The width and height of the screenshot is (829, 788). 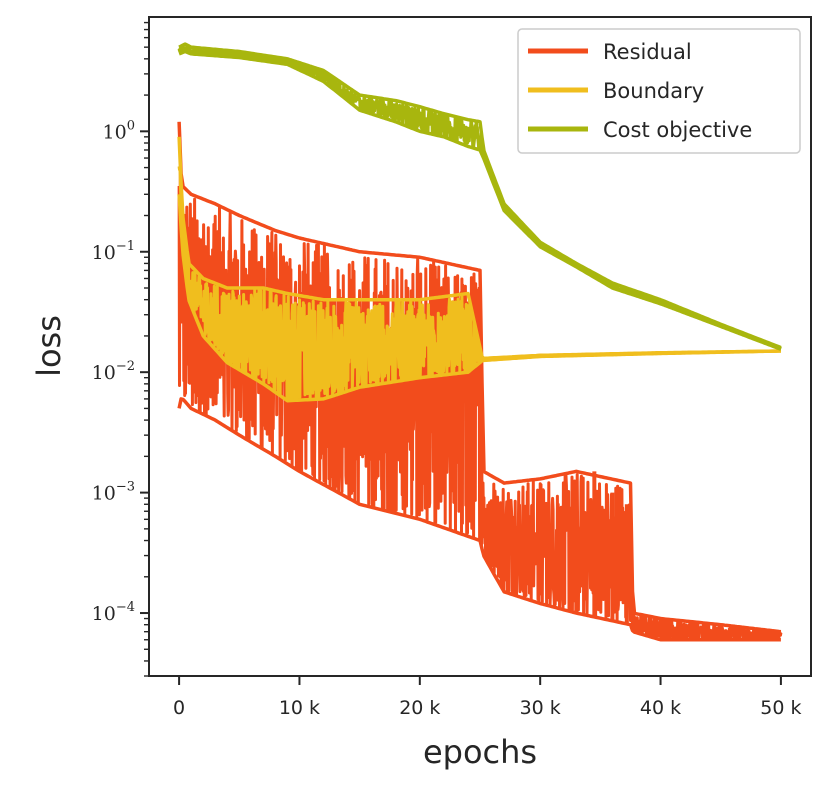 I want to click on legend-frame, so click(x=659, y=91).